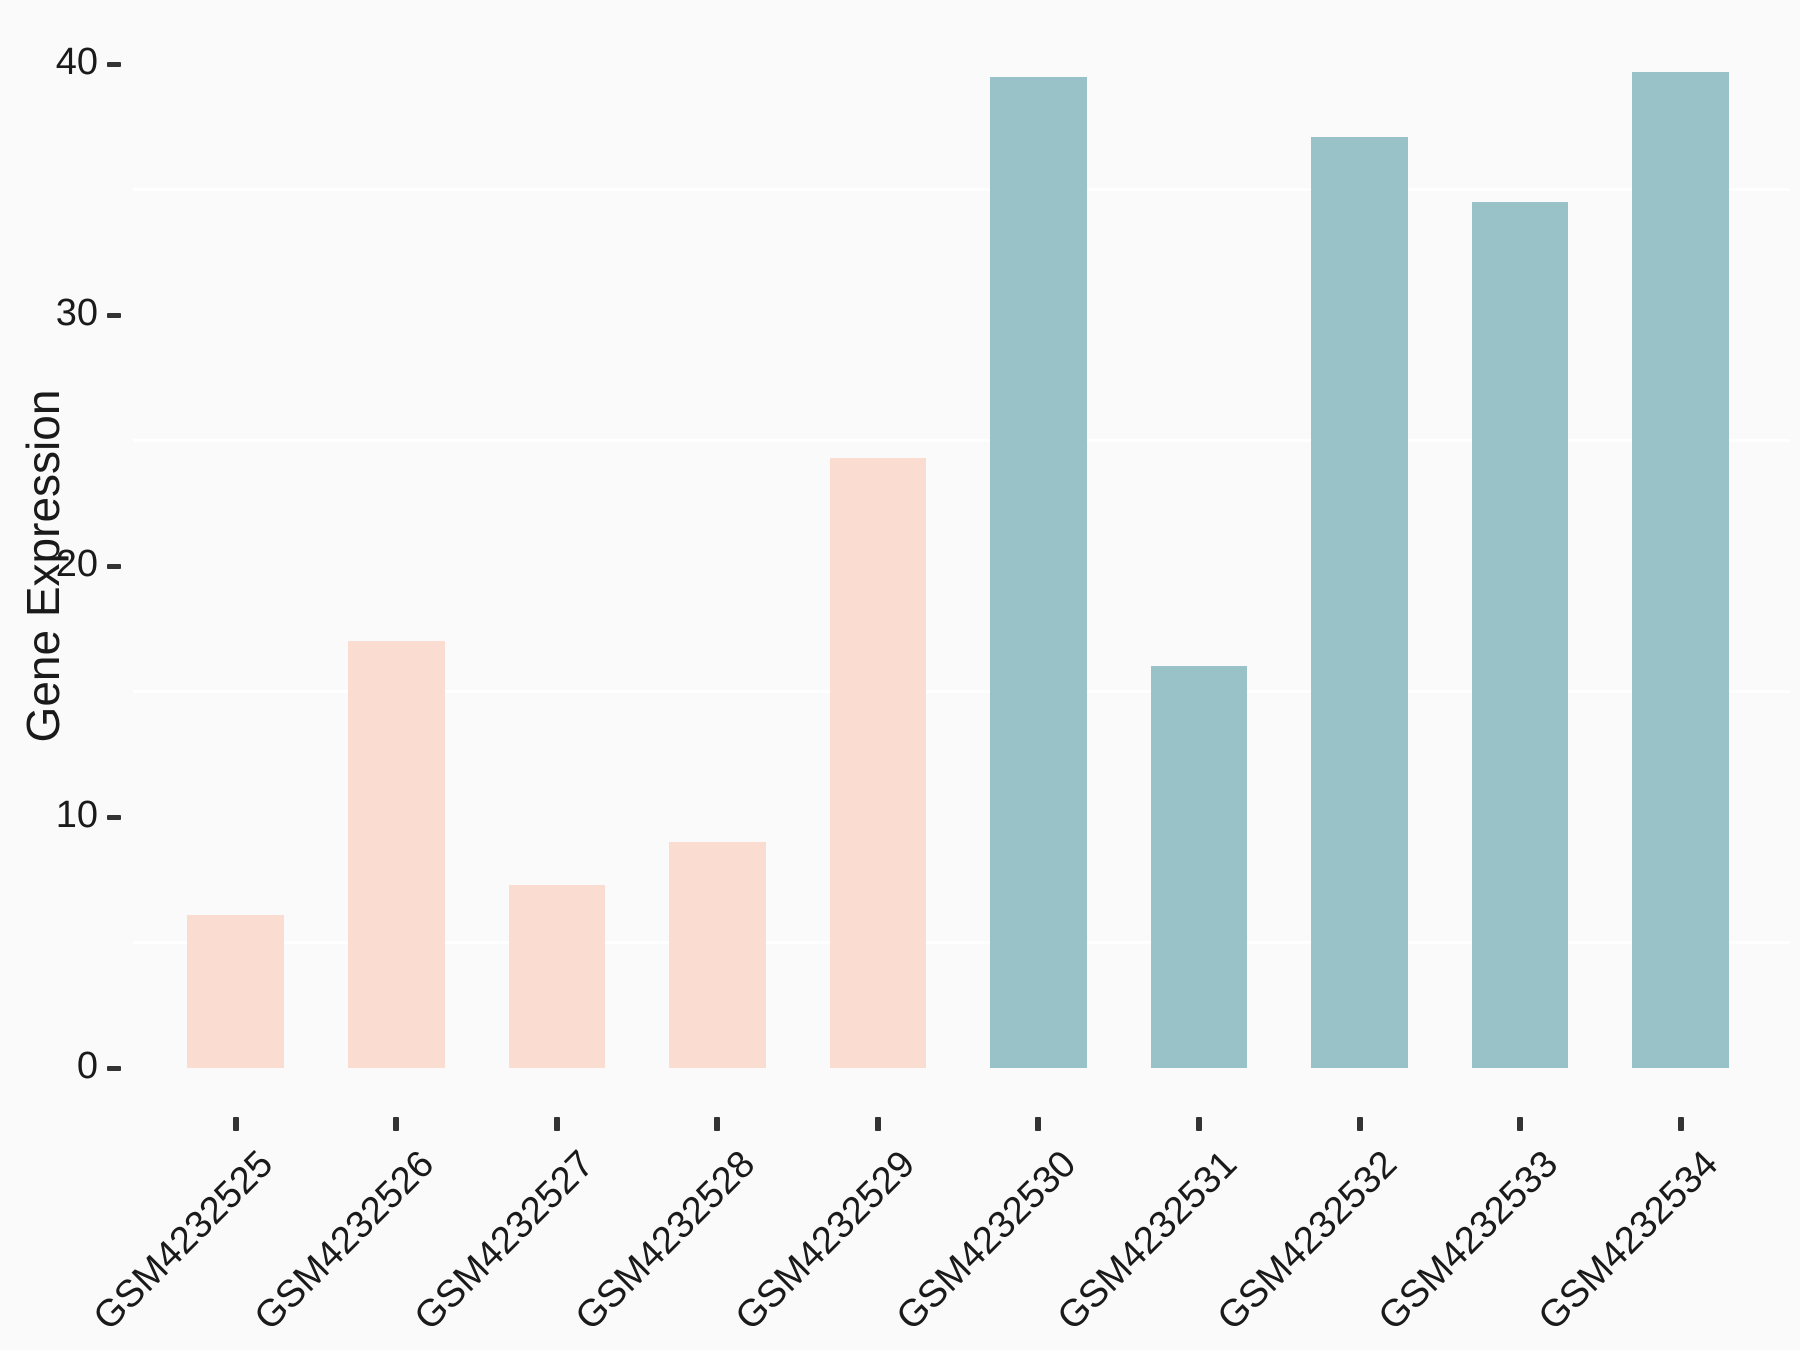 The height and width of the screenshot is (1350, 1800). What do you see at coordinates (76, 814) in the screenshot?
I see `y-axis-tick-label: 10` at bounding box center [76, 814].